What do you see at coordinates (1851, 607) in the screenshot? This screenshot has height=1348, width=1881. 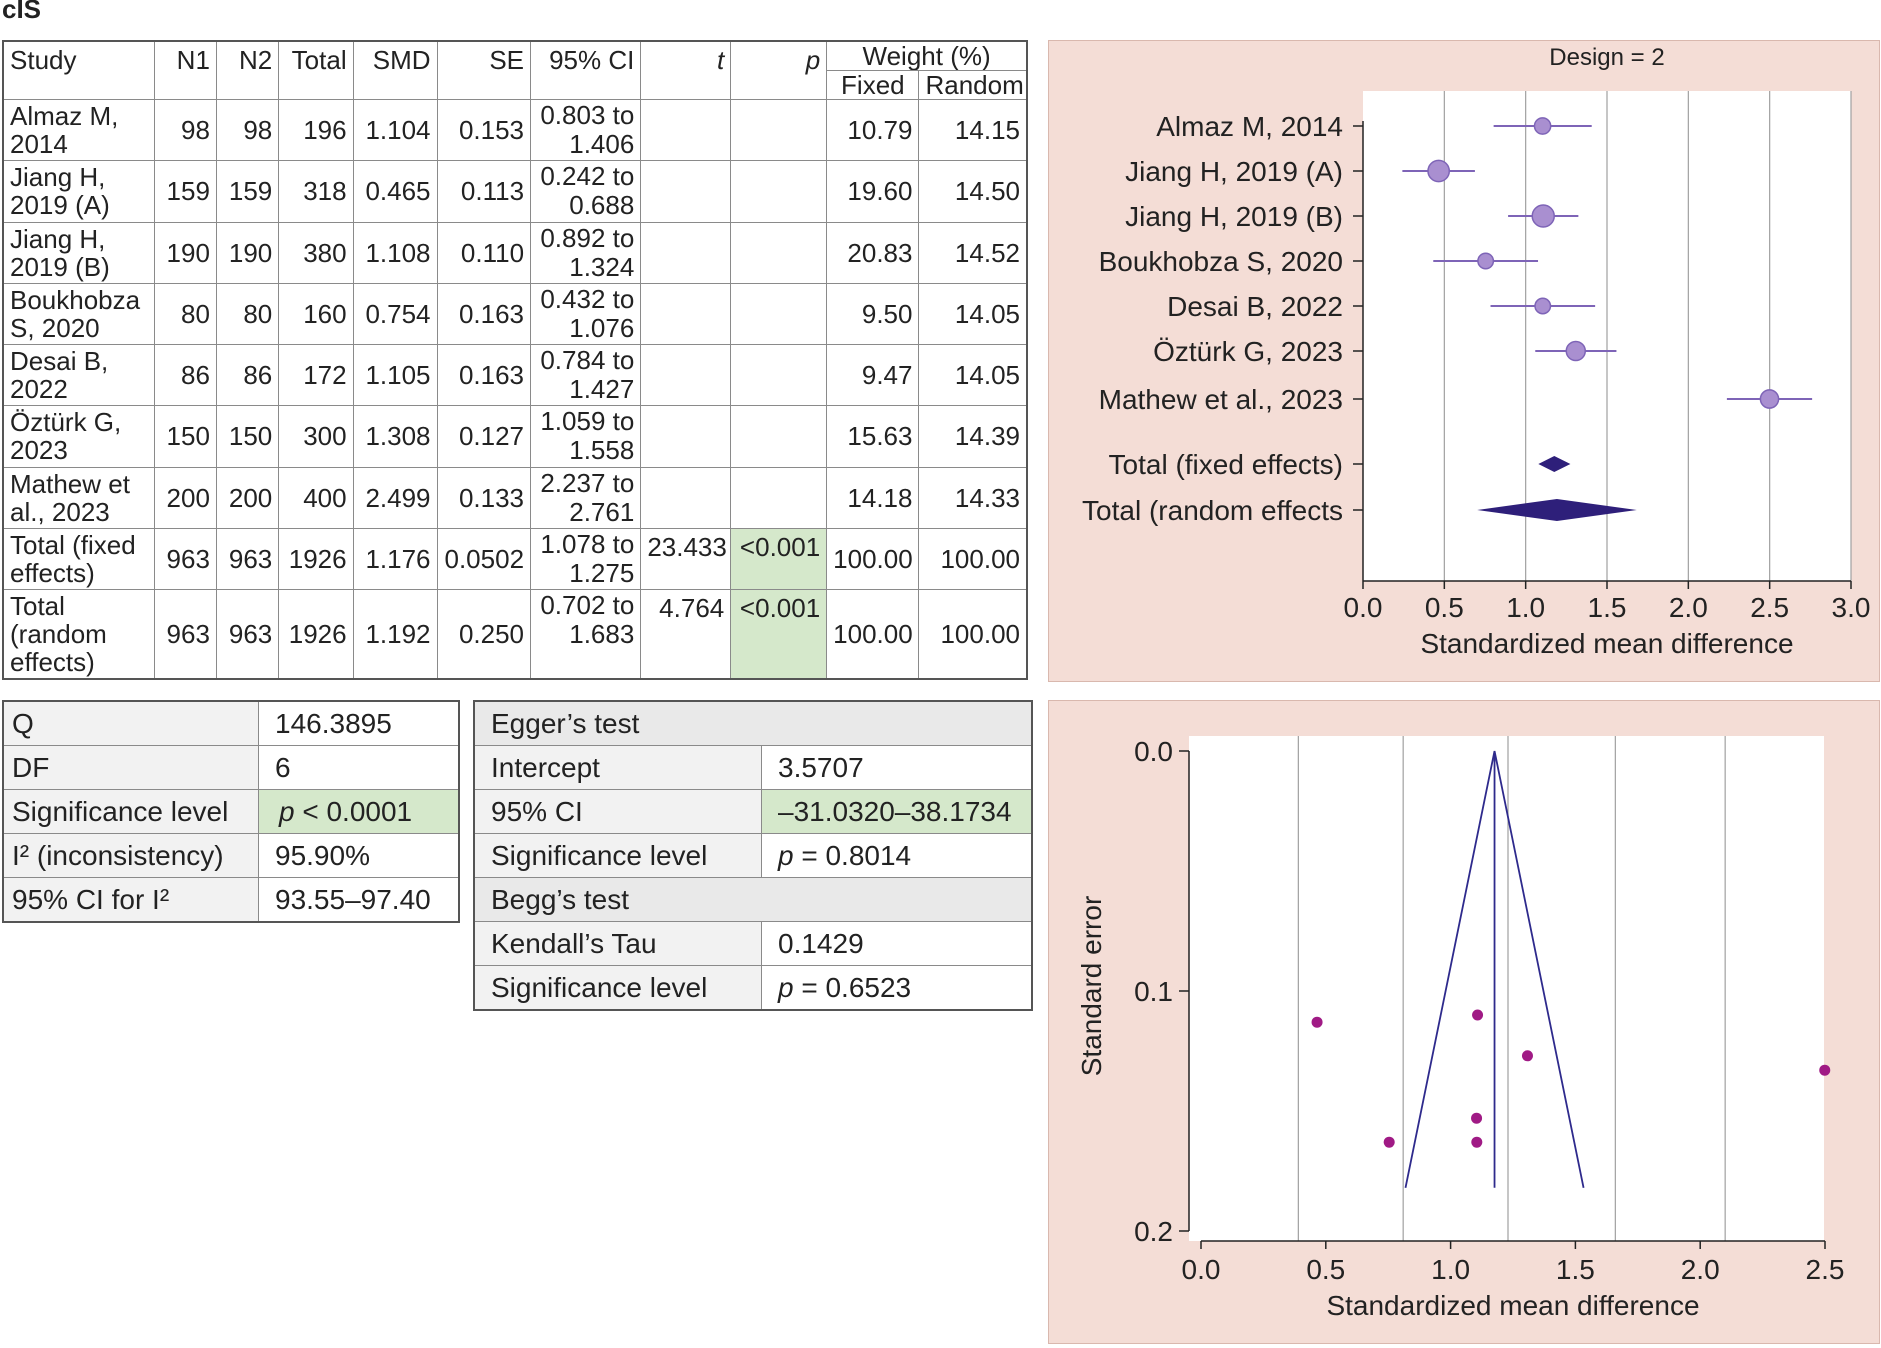 I see `x-tick-label: 3.0` at bounding box center [1851, 607].